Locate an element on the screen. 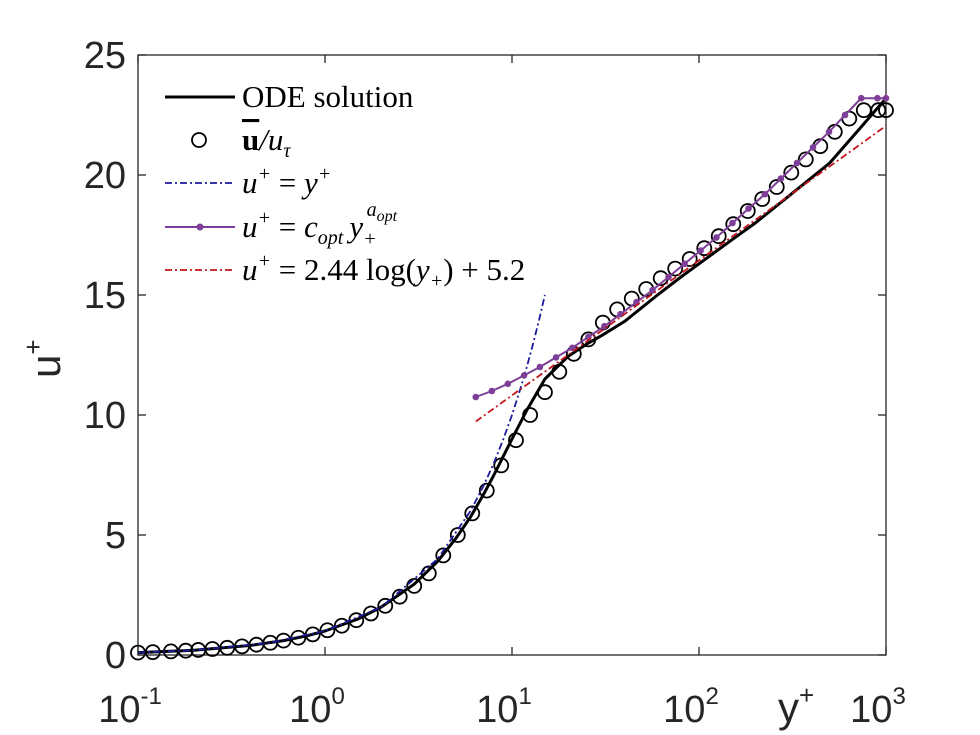 The image size is (980, 735). y-tick-label-5: 25 is located at coordinates (105, 56).